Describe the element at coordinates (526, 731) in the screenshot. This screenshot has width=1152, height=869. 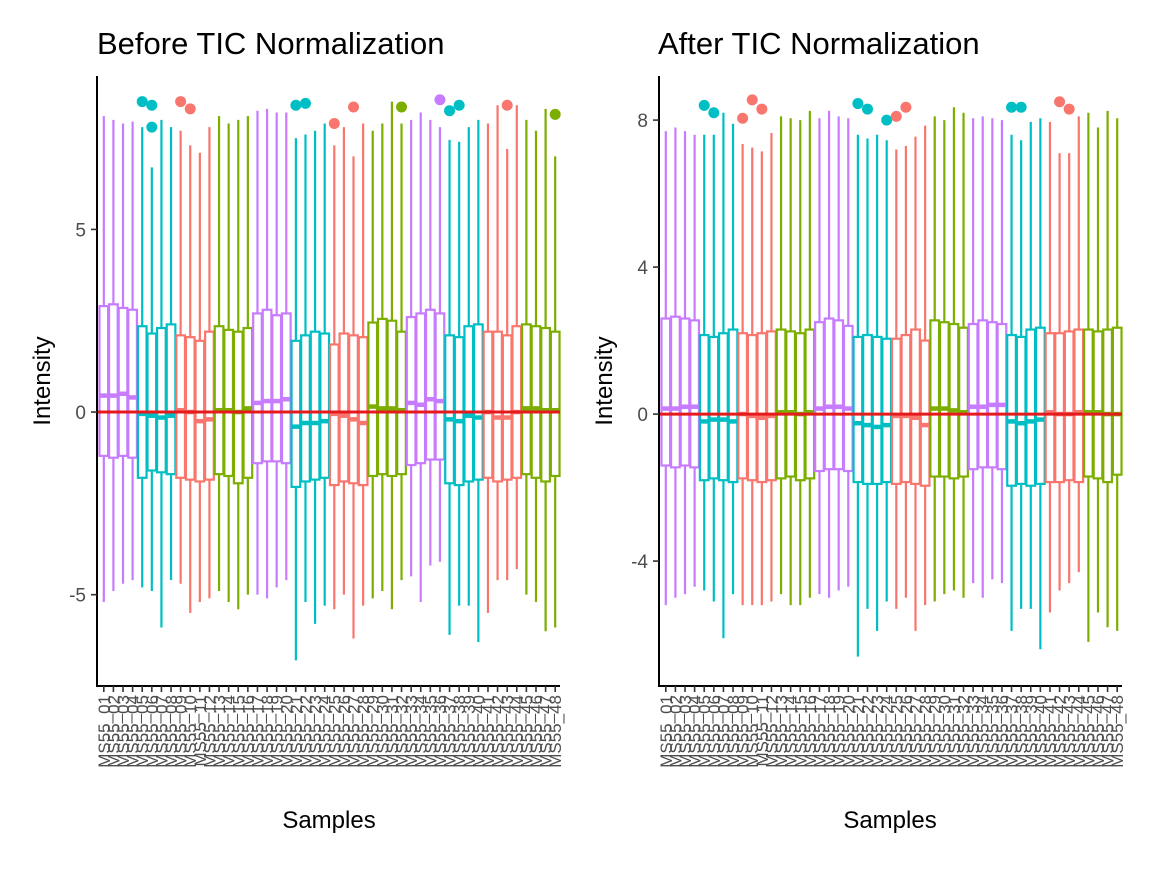
I see `x-tick-label: MS55_45` at that location.